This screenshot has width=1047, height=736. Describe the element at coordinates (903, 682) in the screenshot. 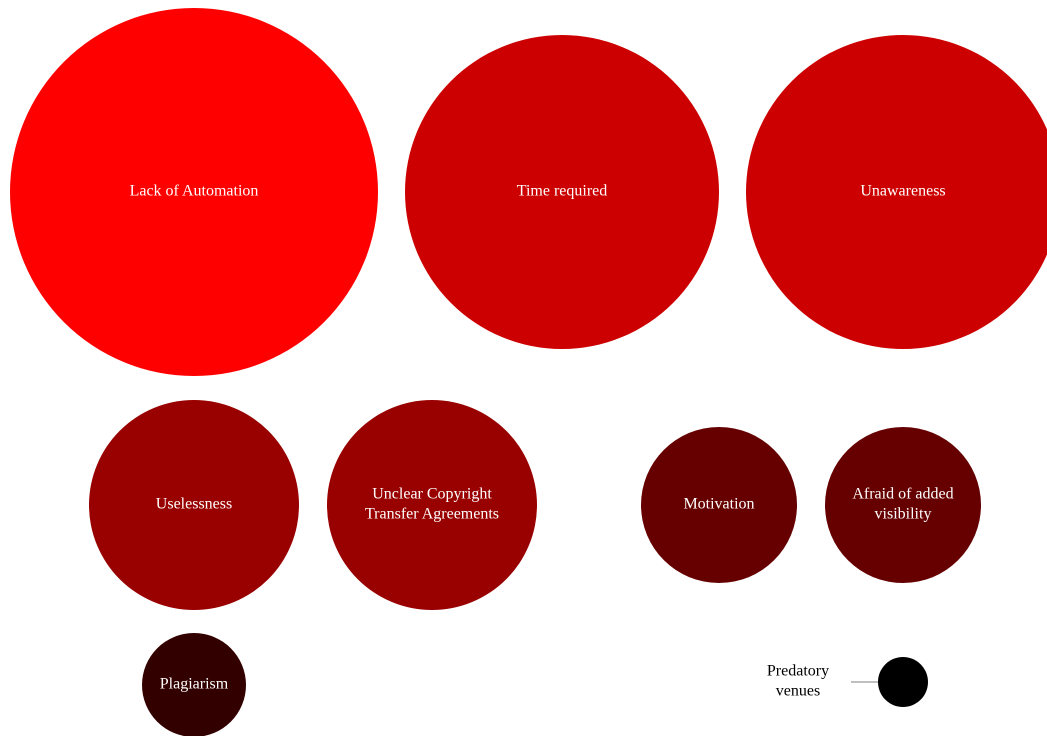

I see `bubble-predatory-venues` at that location.